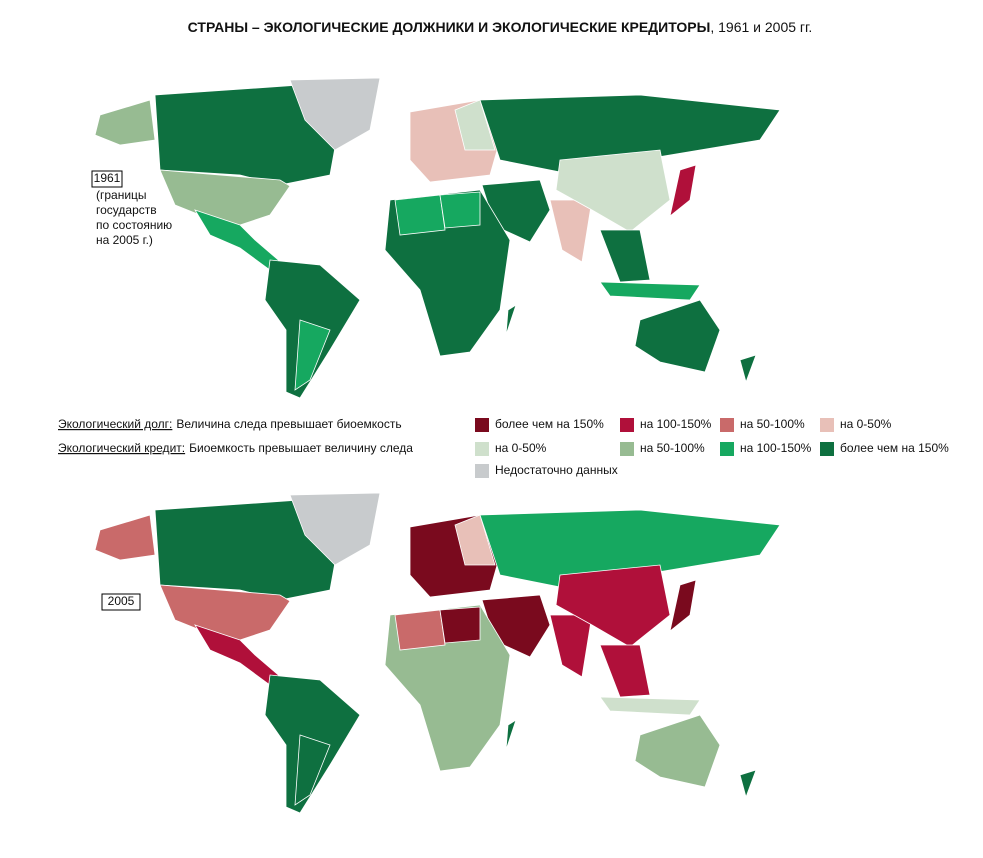  What do you see at coordinates (121, 448) in the screenshot?
I see `legend-term: Экологический кредит:` at bounding box center [121, 448].